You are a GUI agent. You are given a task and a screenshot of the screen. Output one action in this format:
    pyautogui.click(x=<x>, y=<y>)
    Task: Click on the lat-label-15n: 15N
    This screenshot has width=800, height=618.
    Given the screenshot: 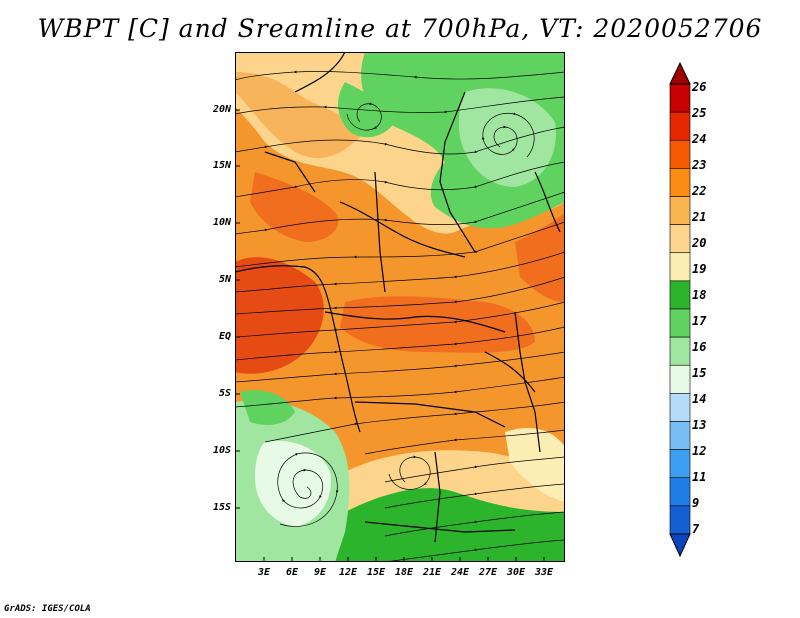 What is the action you would take?
    pyautogui.click(x=221, y=165)
    